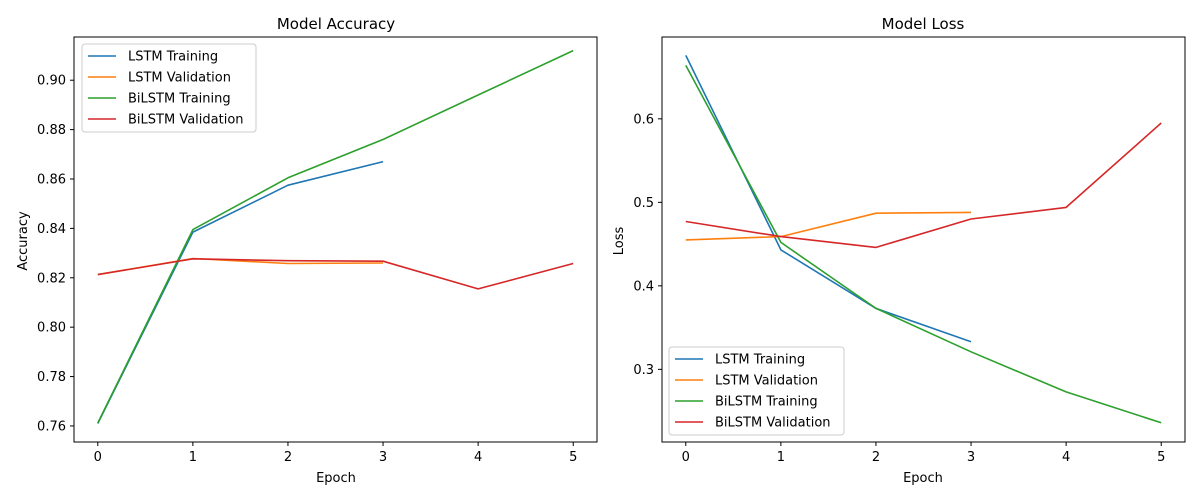  Describe the element at coordinates (643, 286) in the screenshot. I see `y-tick-label: 0.4` at that location.